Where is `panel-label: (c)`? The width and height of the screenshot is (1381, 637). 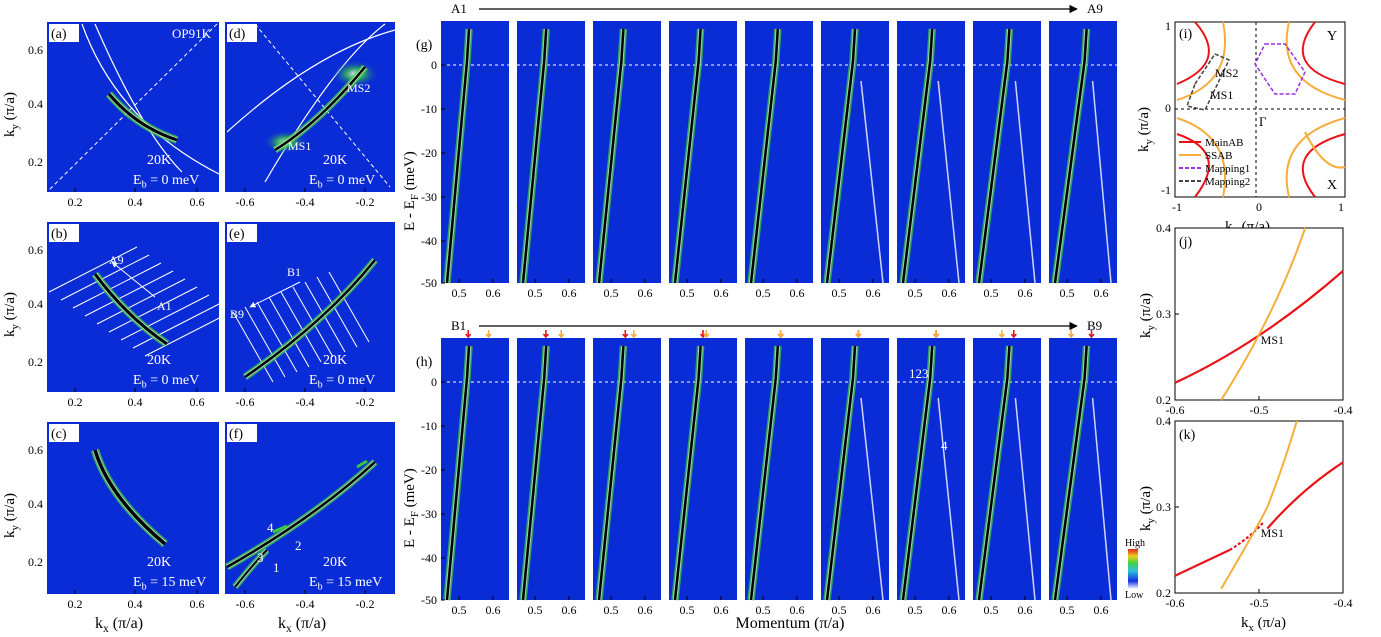
panel-label: (c) is located at coordinates (59, 434).